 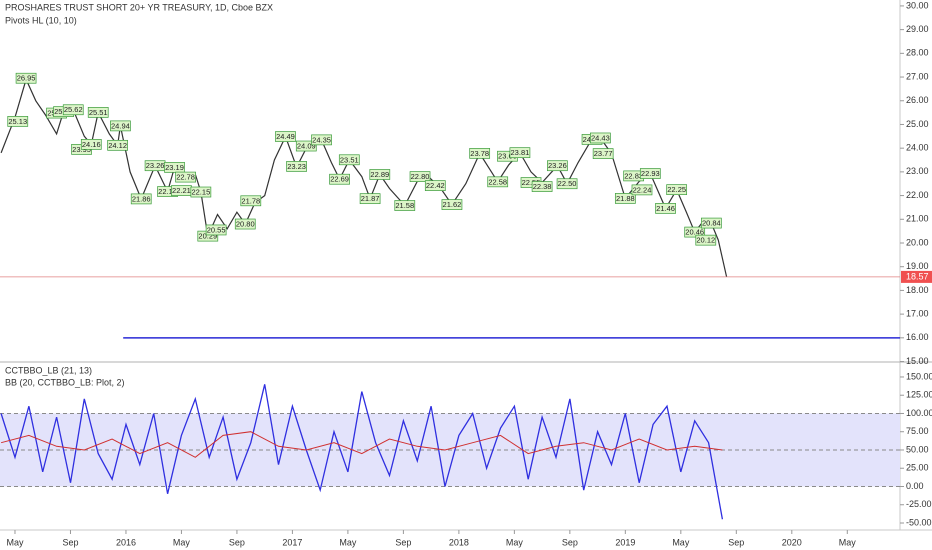 I want to click on y-tick-label: 29.00, so click(x=917, y=29).